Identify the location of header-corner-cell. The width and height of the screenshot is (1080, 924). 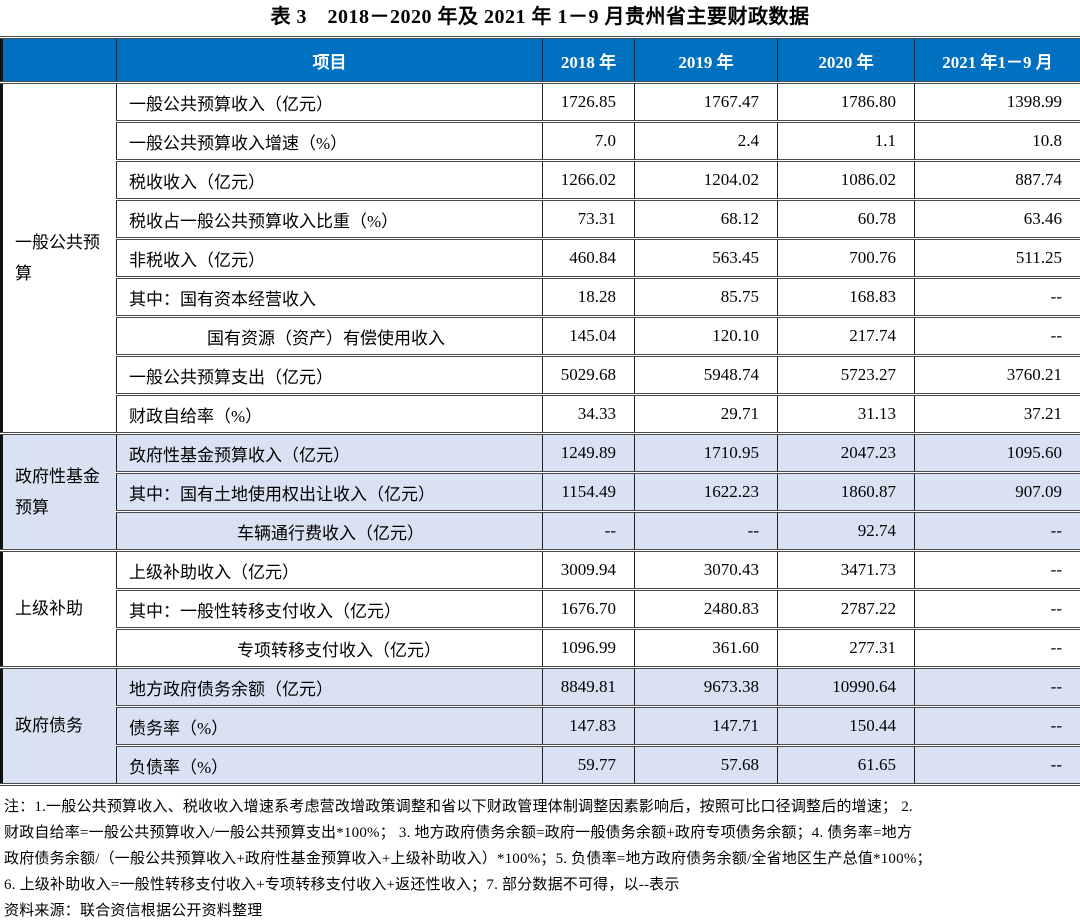
(59, 60).